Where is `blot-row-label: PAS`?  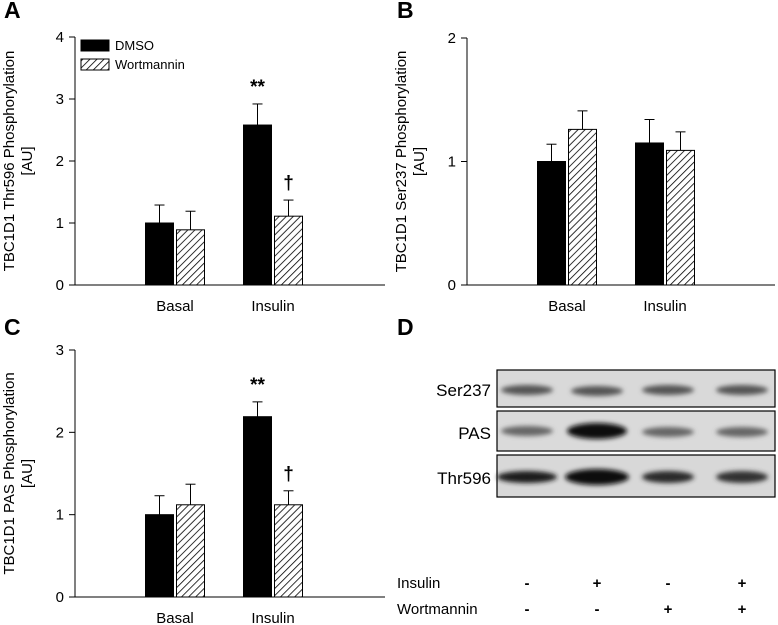 blot-row-label: PAS is located at coordinates (474, 433).